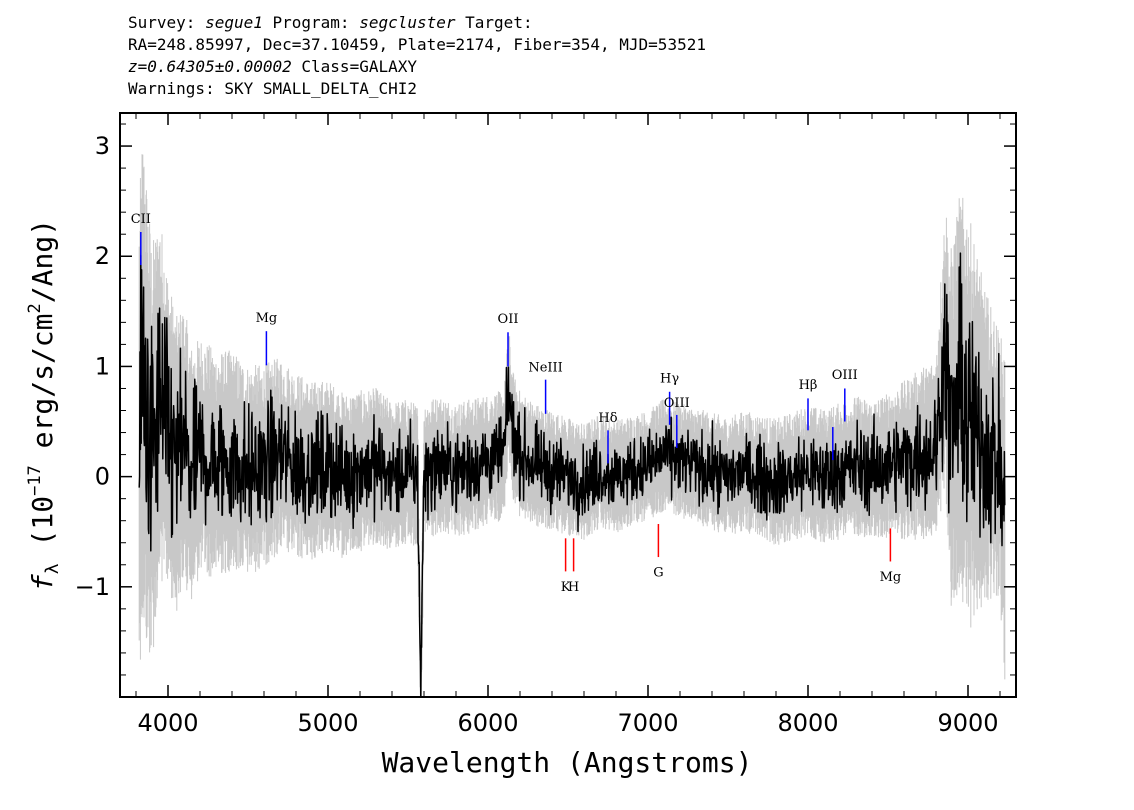 This screenshot has height=810, width=1134. I want to click on emission-line-label: Hγ, so click(669, 379).